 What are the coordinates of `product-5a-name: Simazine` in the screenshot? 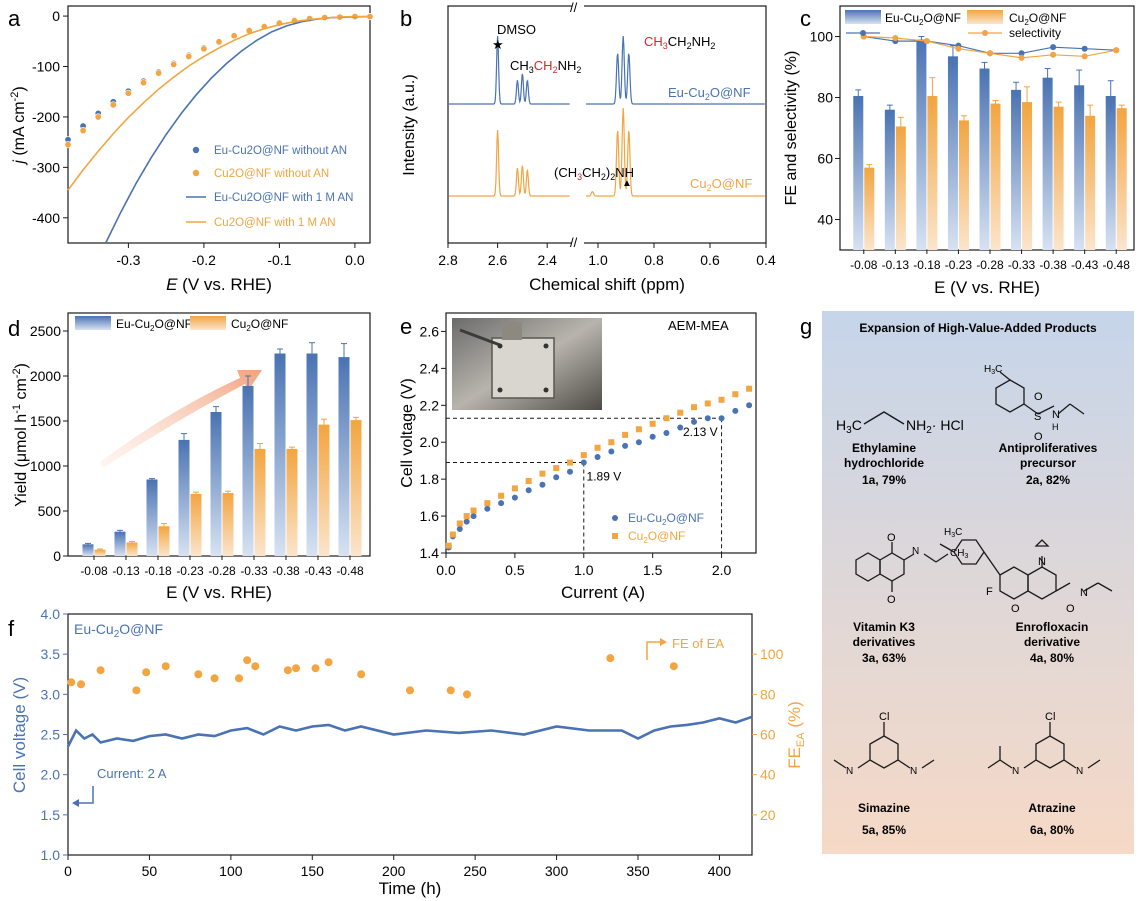 It's located at (884, 808).